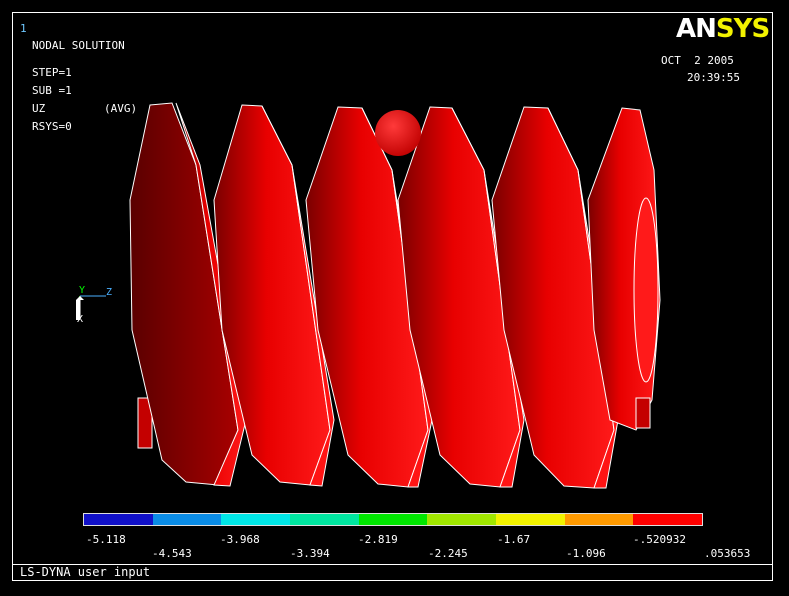 Image resolution: width=789 pixels, height=596 pixels. Describe the element at coordinates (697, 60) in the screenshot. I see `date-label: OCT 2 2005` at that location.